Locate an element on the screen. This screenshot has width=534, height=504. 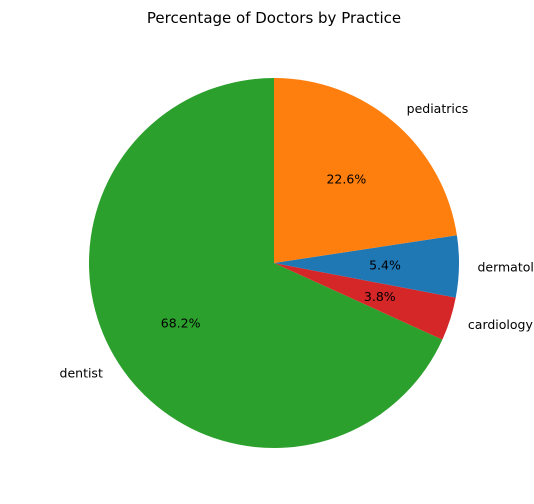
slice-label-cardiology: cardiology is located at coordinates (501, 324).